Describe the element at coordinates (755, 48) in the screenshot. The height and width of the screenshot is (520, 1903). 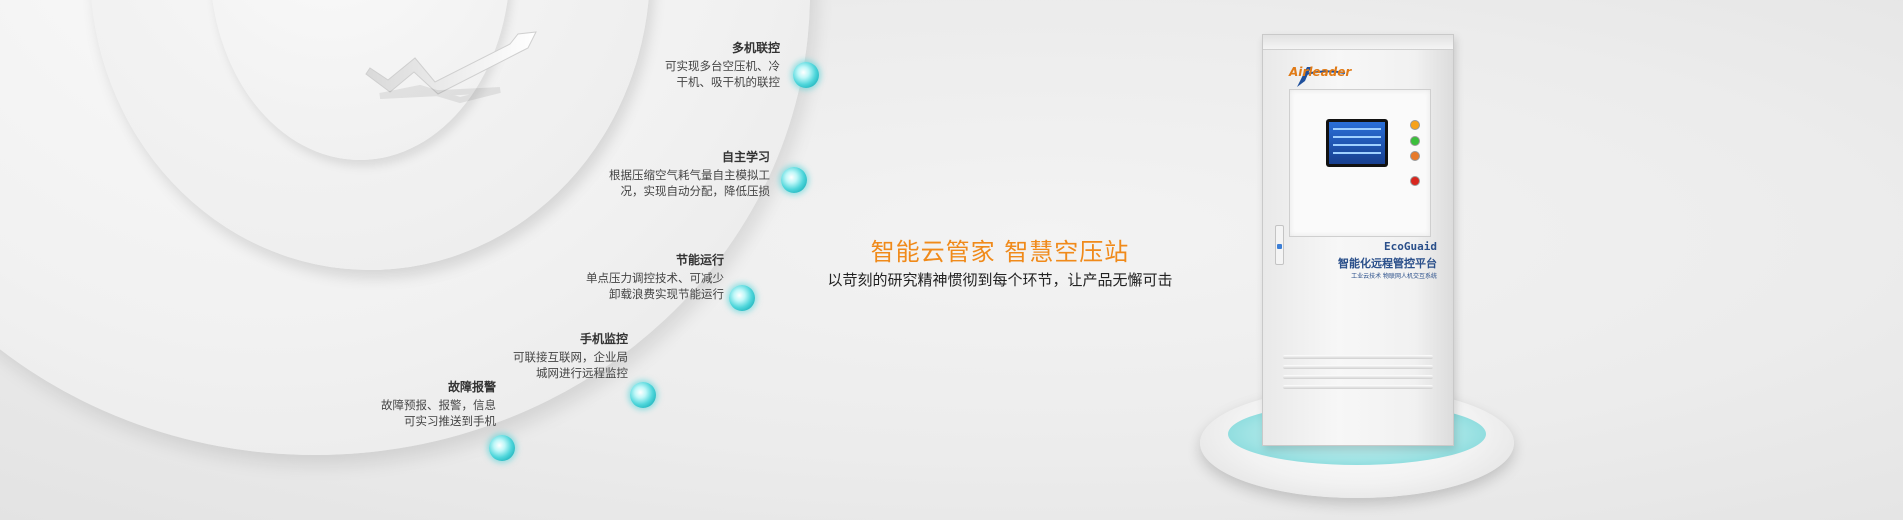
I see `feature-title: 多机联控` at that location.